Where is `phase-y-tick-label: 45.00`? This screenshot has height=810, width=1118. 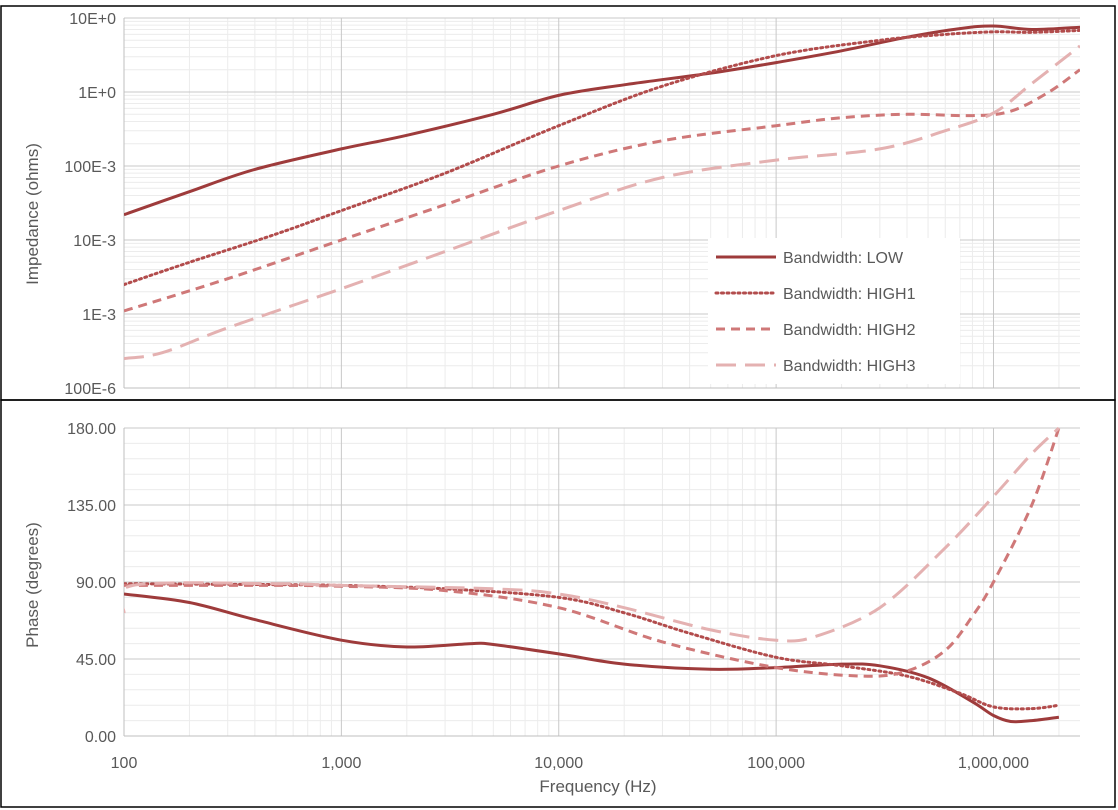
phase-y-tick-label: 45.00 is located at coordinates (96, 660).